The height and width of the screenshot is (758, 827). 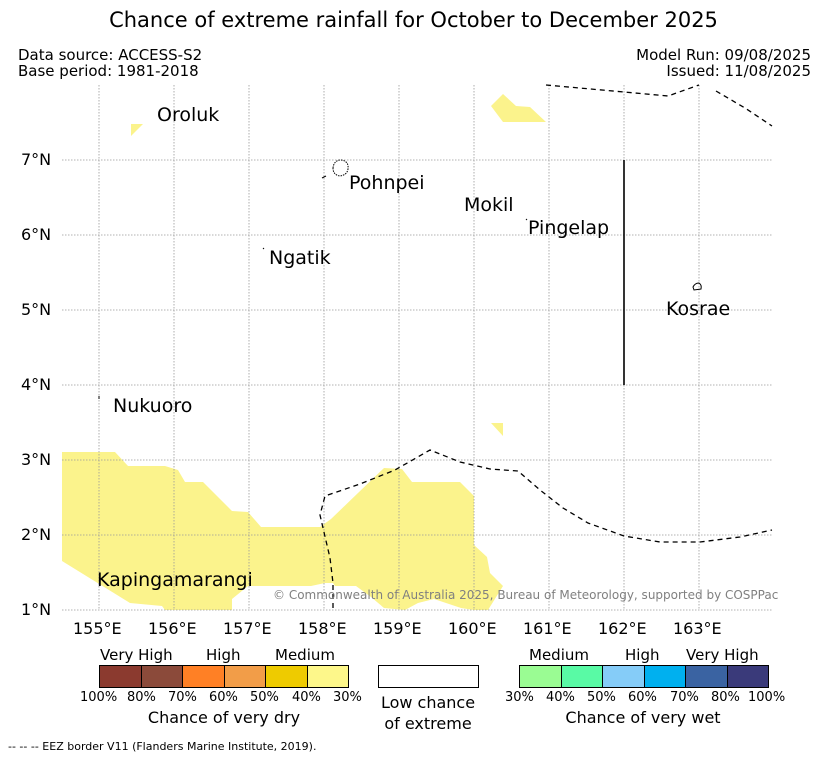 What do you see at coordinates (305, 655) in the screenshot?
I see `dry-header-medium: Medium` at bounding box center [305, 655].